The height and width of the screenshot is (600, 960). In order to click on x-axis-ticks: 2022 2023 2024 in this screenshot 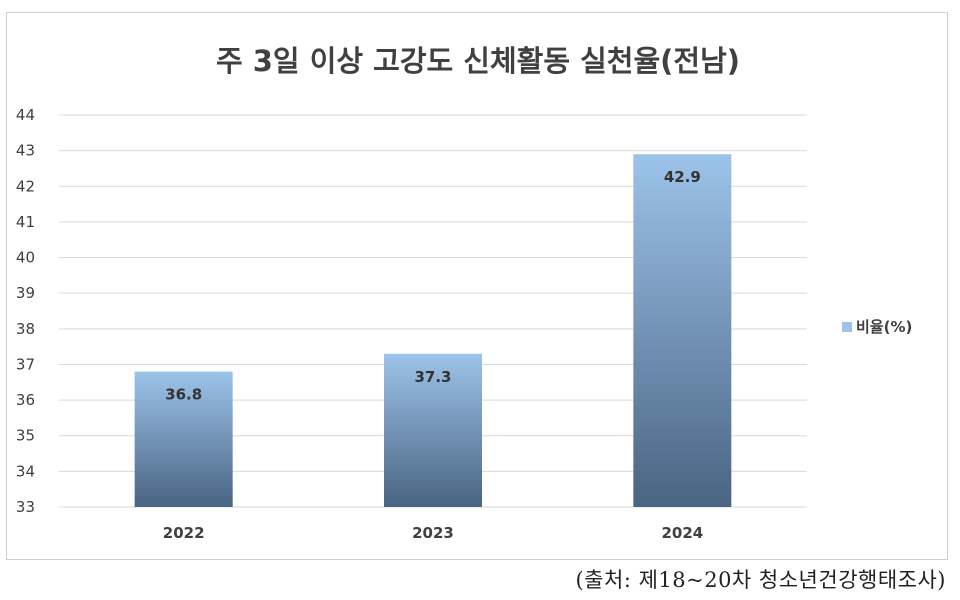, I will do `click(433, 533)`.